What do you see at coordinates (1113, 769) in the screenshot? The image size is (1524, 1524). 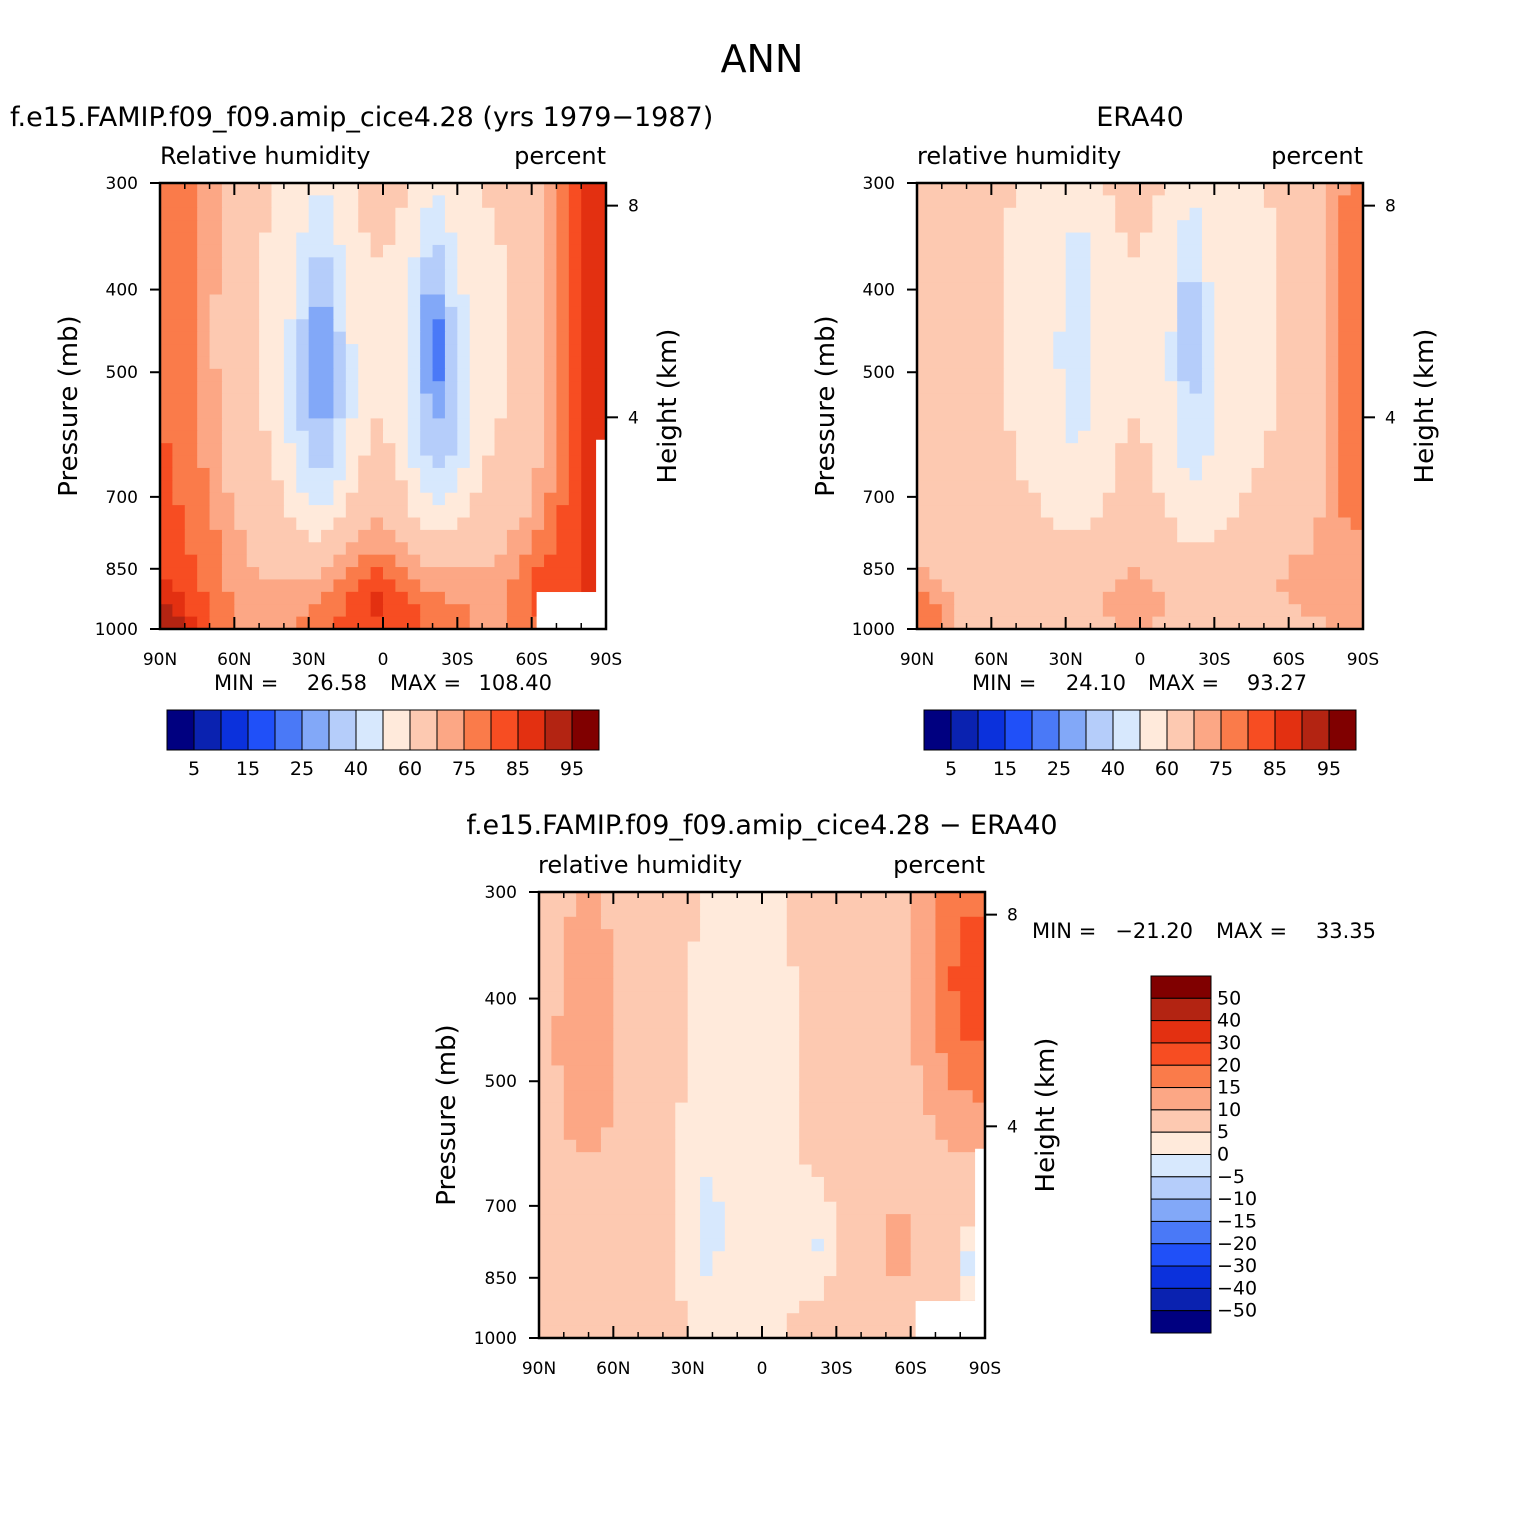 I see `colorbar-label: 40` at bounding box center [1113, 769].